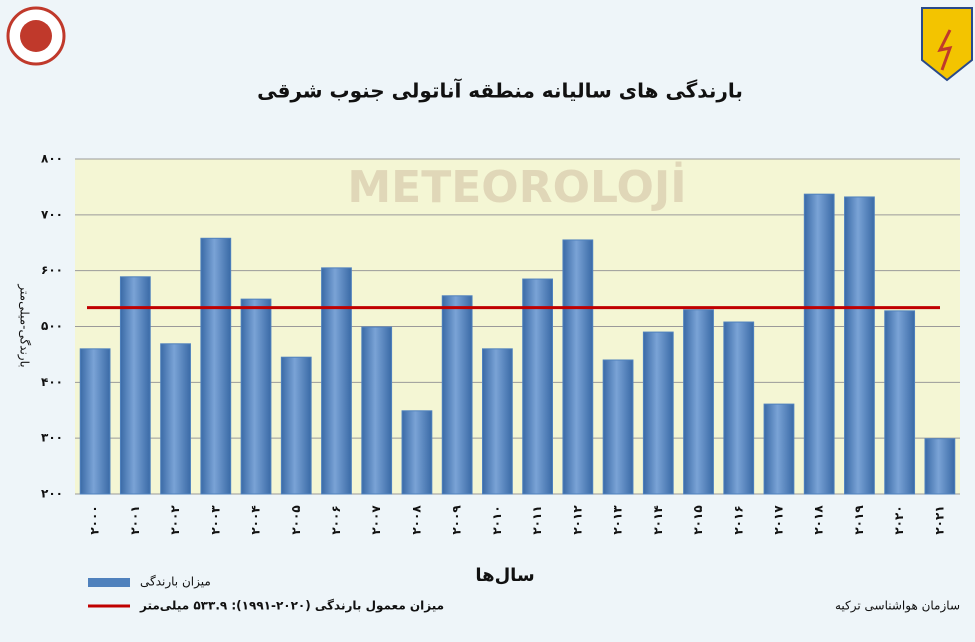  Describe the element at coordinates (336, 519) in the screenshot. I see `x-tick-label: ۲۰۰۶` at that location.